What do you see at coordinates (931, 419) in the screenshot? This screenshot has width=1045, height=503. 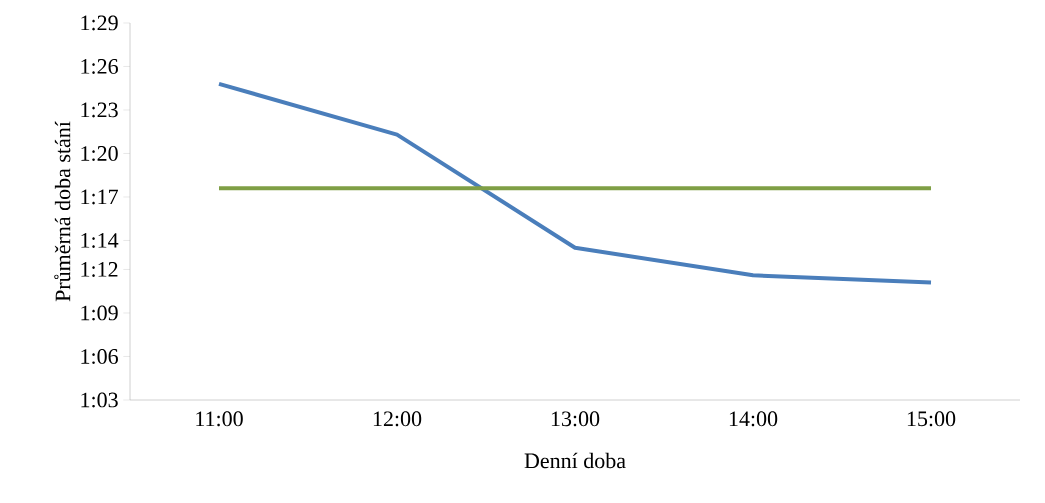 I see `x-tick-label: 15:00` at bounding box center [931, 419].